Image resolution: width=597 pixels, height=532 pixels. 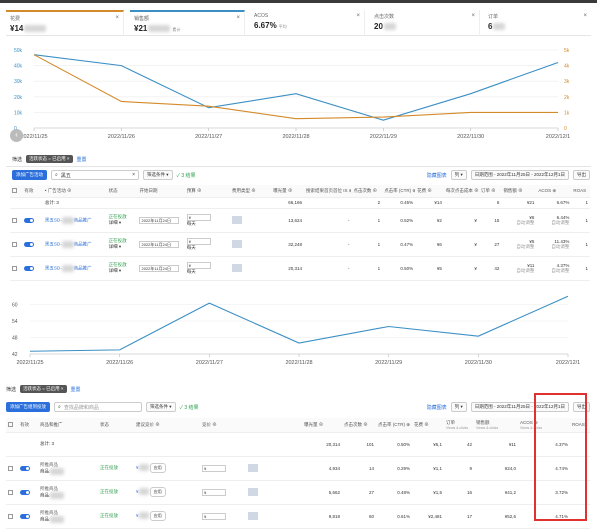 I want to click on add-campaign-button: 添加广告活动, so click(x=29, y=175).